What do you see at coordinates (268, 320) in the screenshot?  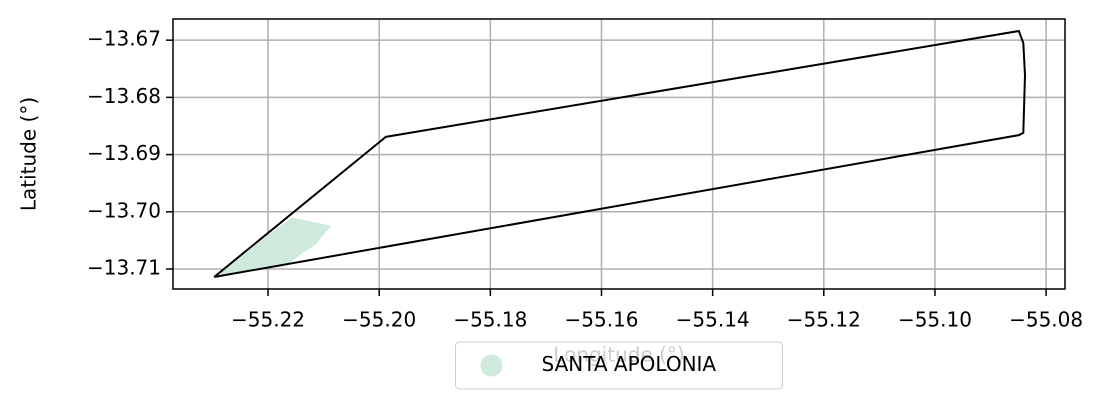 I see `x-tick-label: −55.22` at bounding box center [268, 320].